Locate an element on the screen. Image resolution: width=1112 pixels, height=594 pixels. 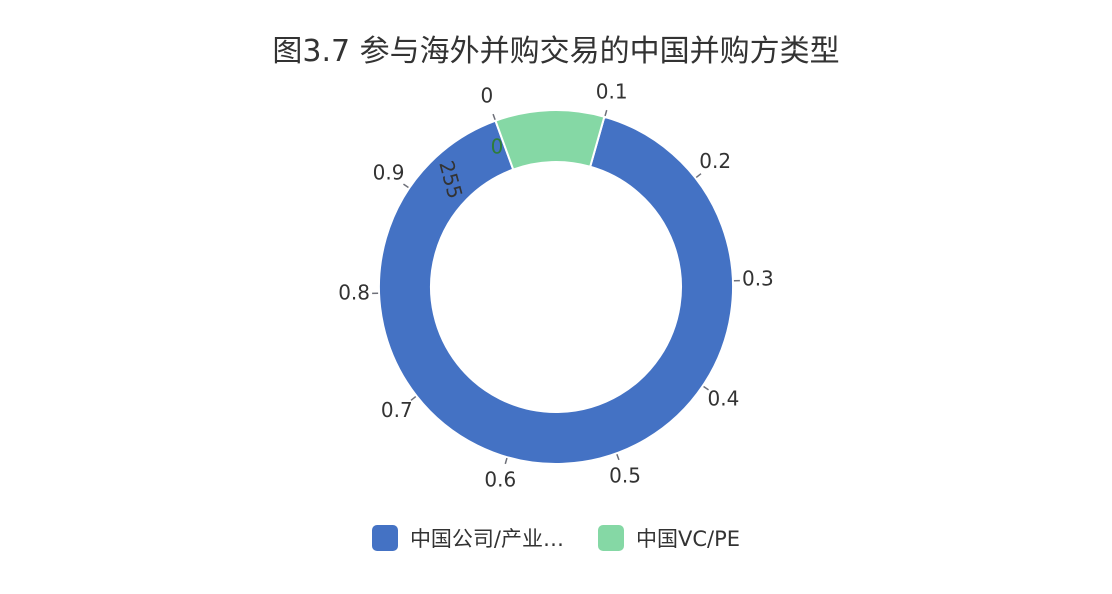
axis-tick-label-4: 0.4 is located at coordinates (724, 398).